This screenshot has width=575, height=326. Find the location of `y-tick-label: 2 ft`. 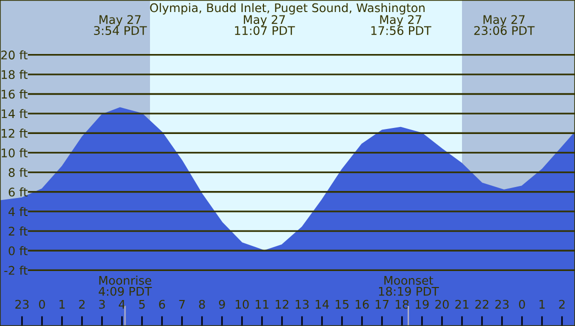

y-tick-label: 2 ft is located at coordinates (18, 231).